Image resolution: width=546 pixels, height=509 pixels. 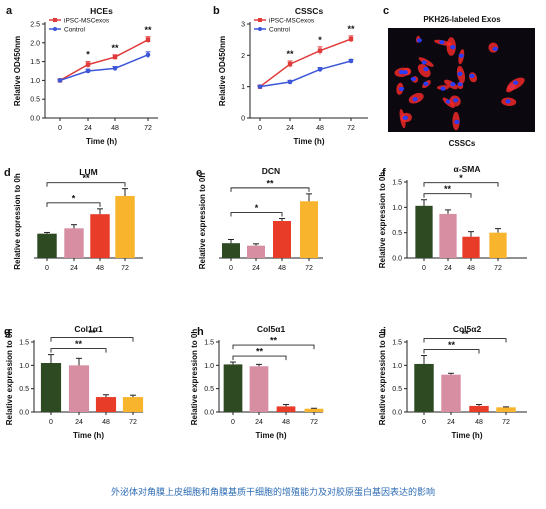 I want to click on y-tick-label: 1.5, so click(x=35, y=62).